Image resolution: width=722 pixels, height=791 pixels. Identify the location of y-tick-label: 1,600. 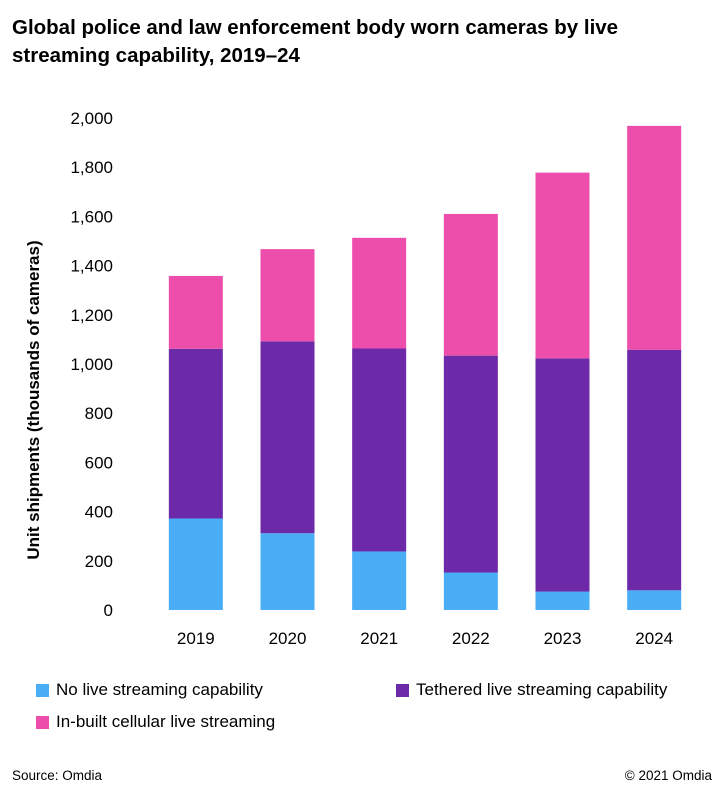
(91, 216).